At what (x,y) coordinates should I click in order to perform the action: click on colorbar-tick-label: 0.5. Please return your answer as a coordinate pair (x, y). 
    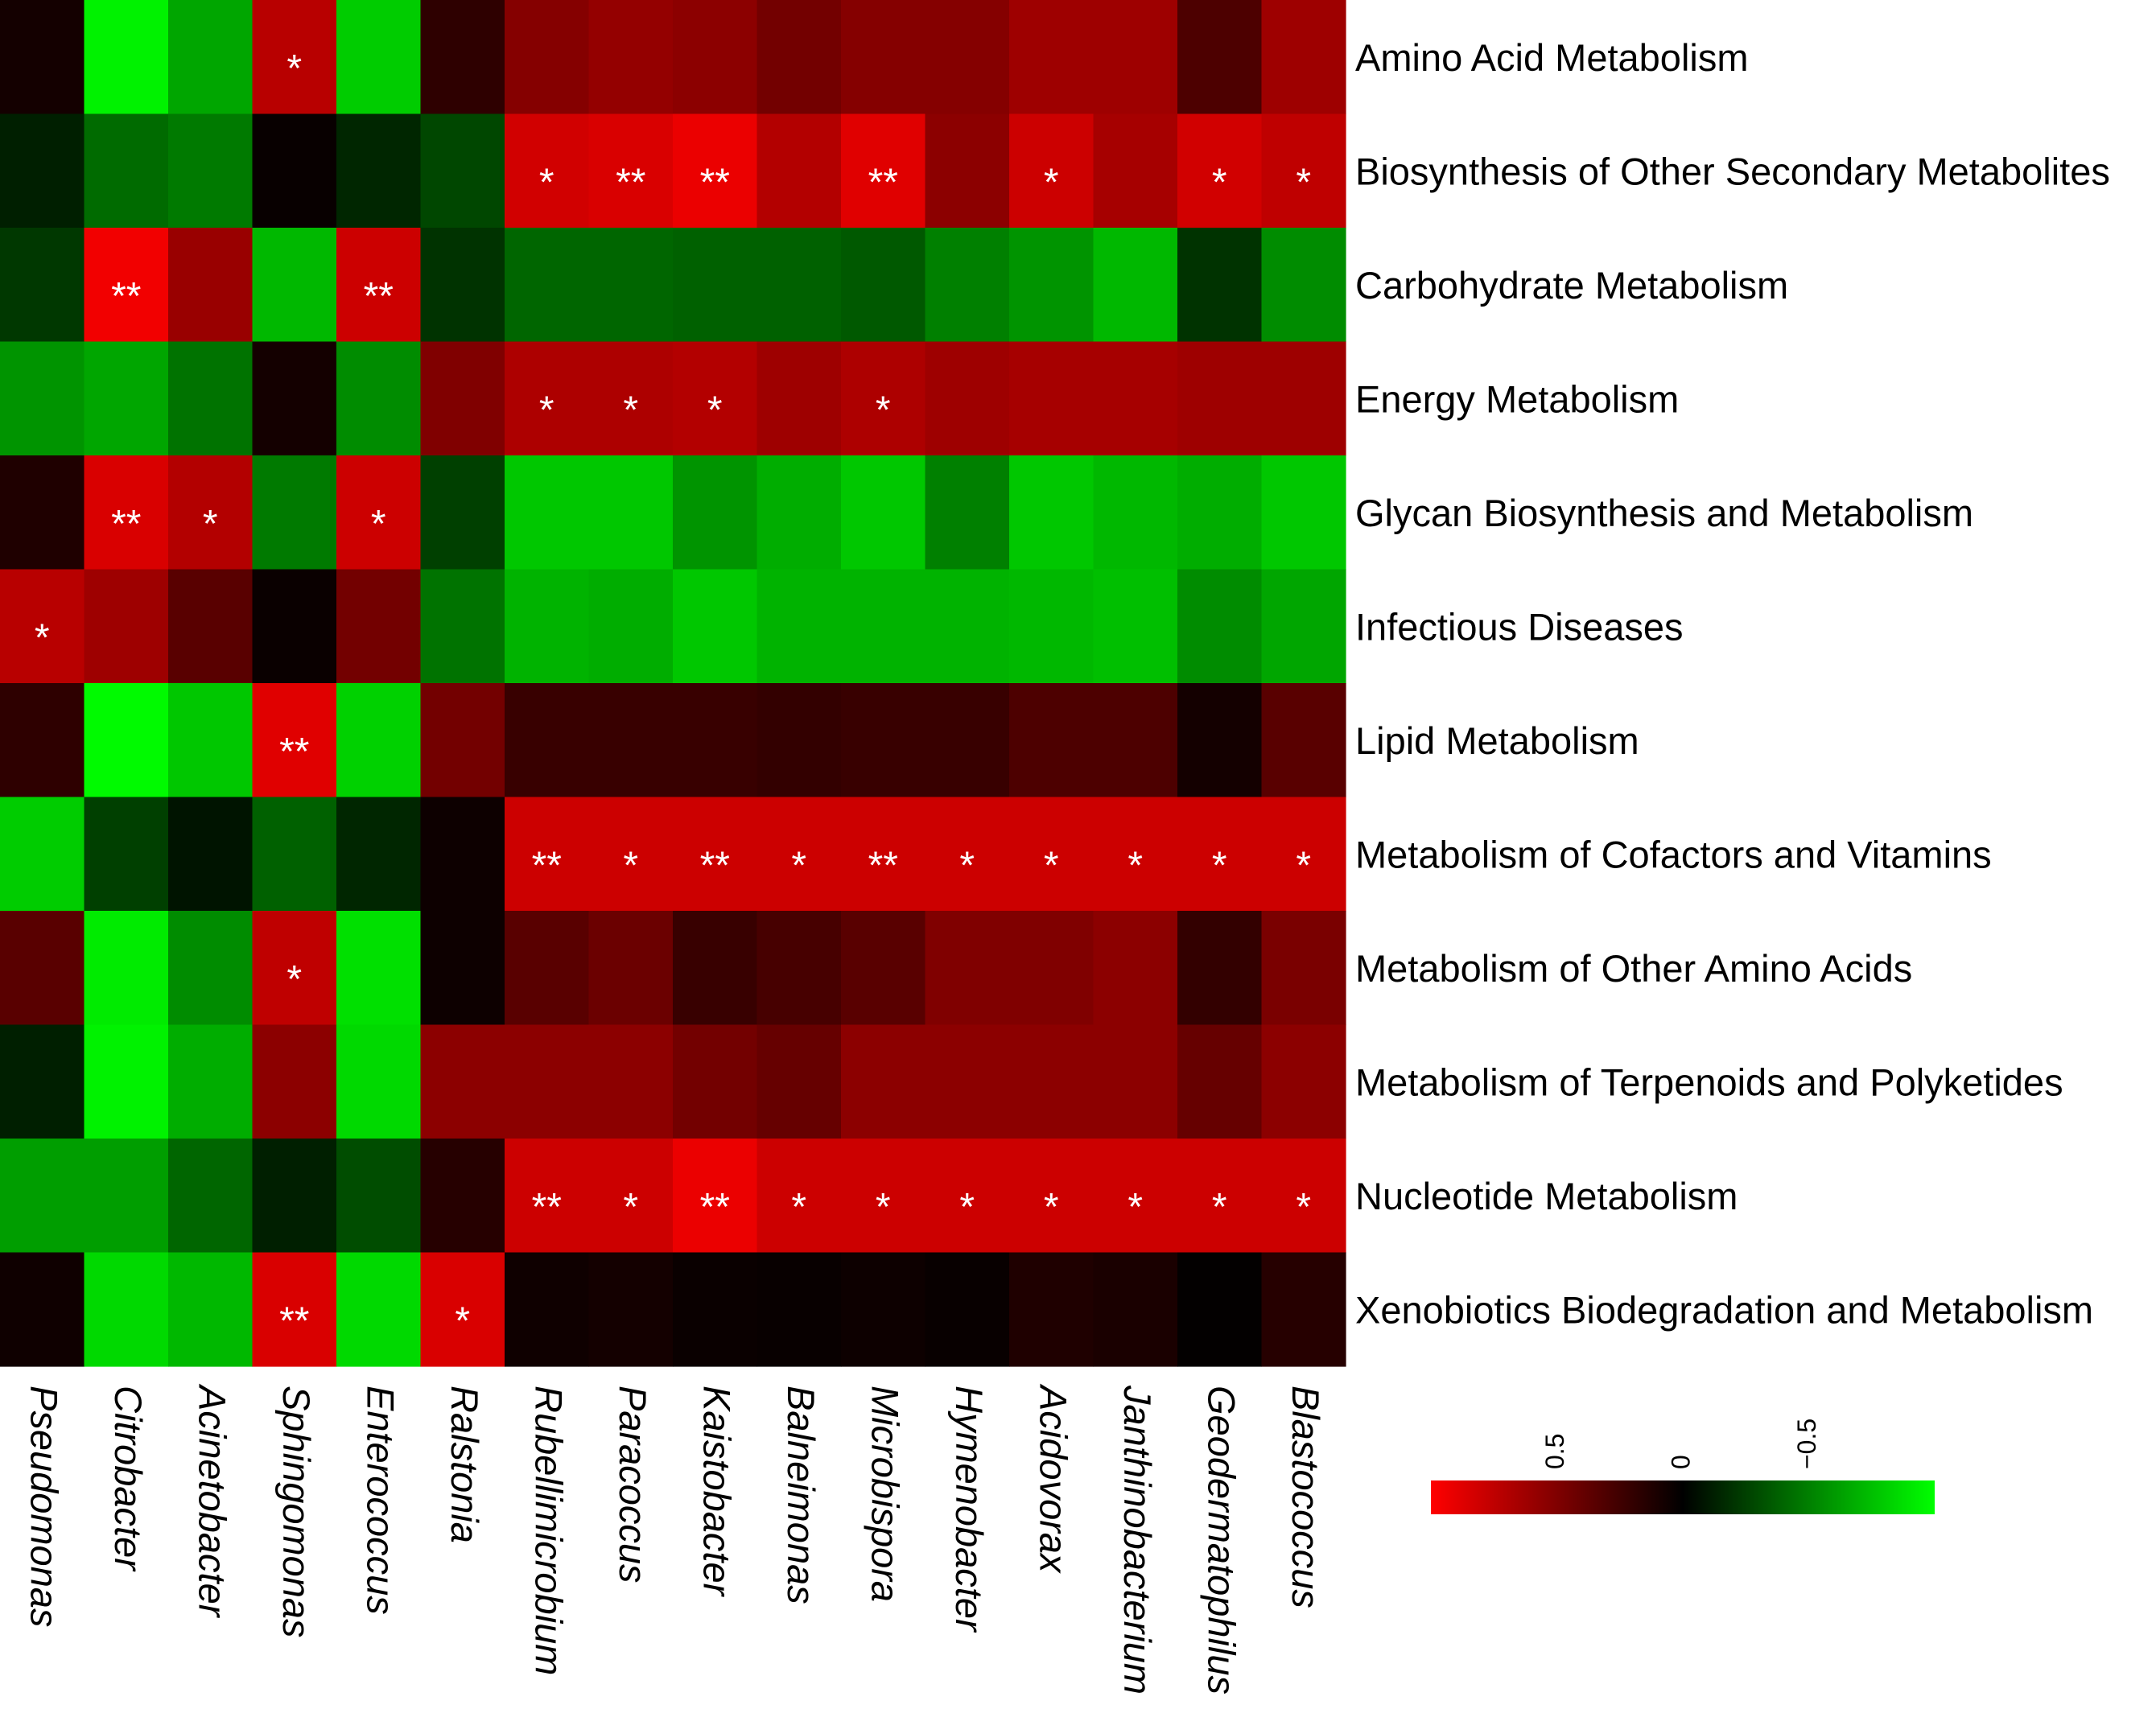
    Looking at the image, I should click on (1554, 1451).